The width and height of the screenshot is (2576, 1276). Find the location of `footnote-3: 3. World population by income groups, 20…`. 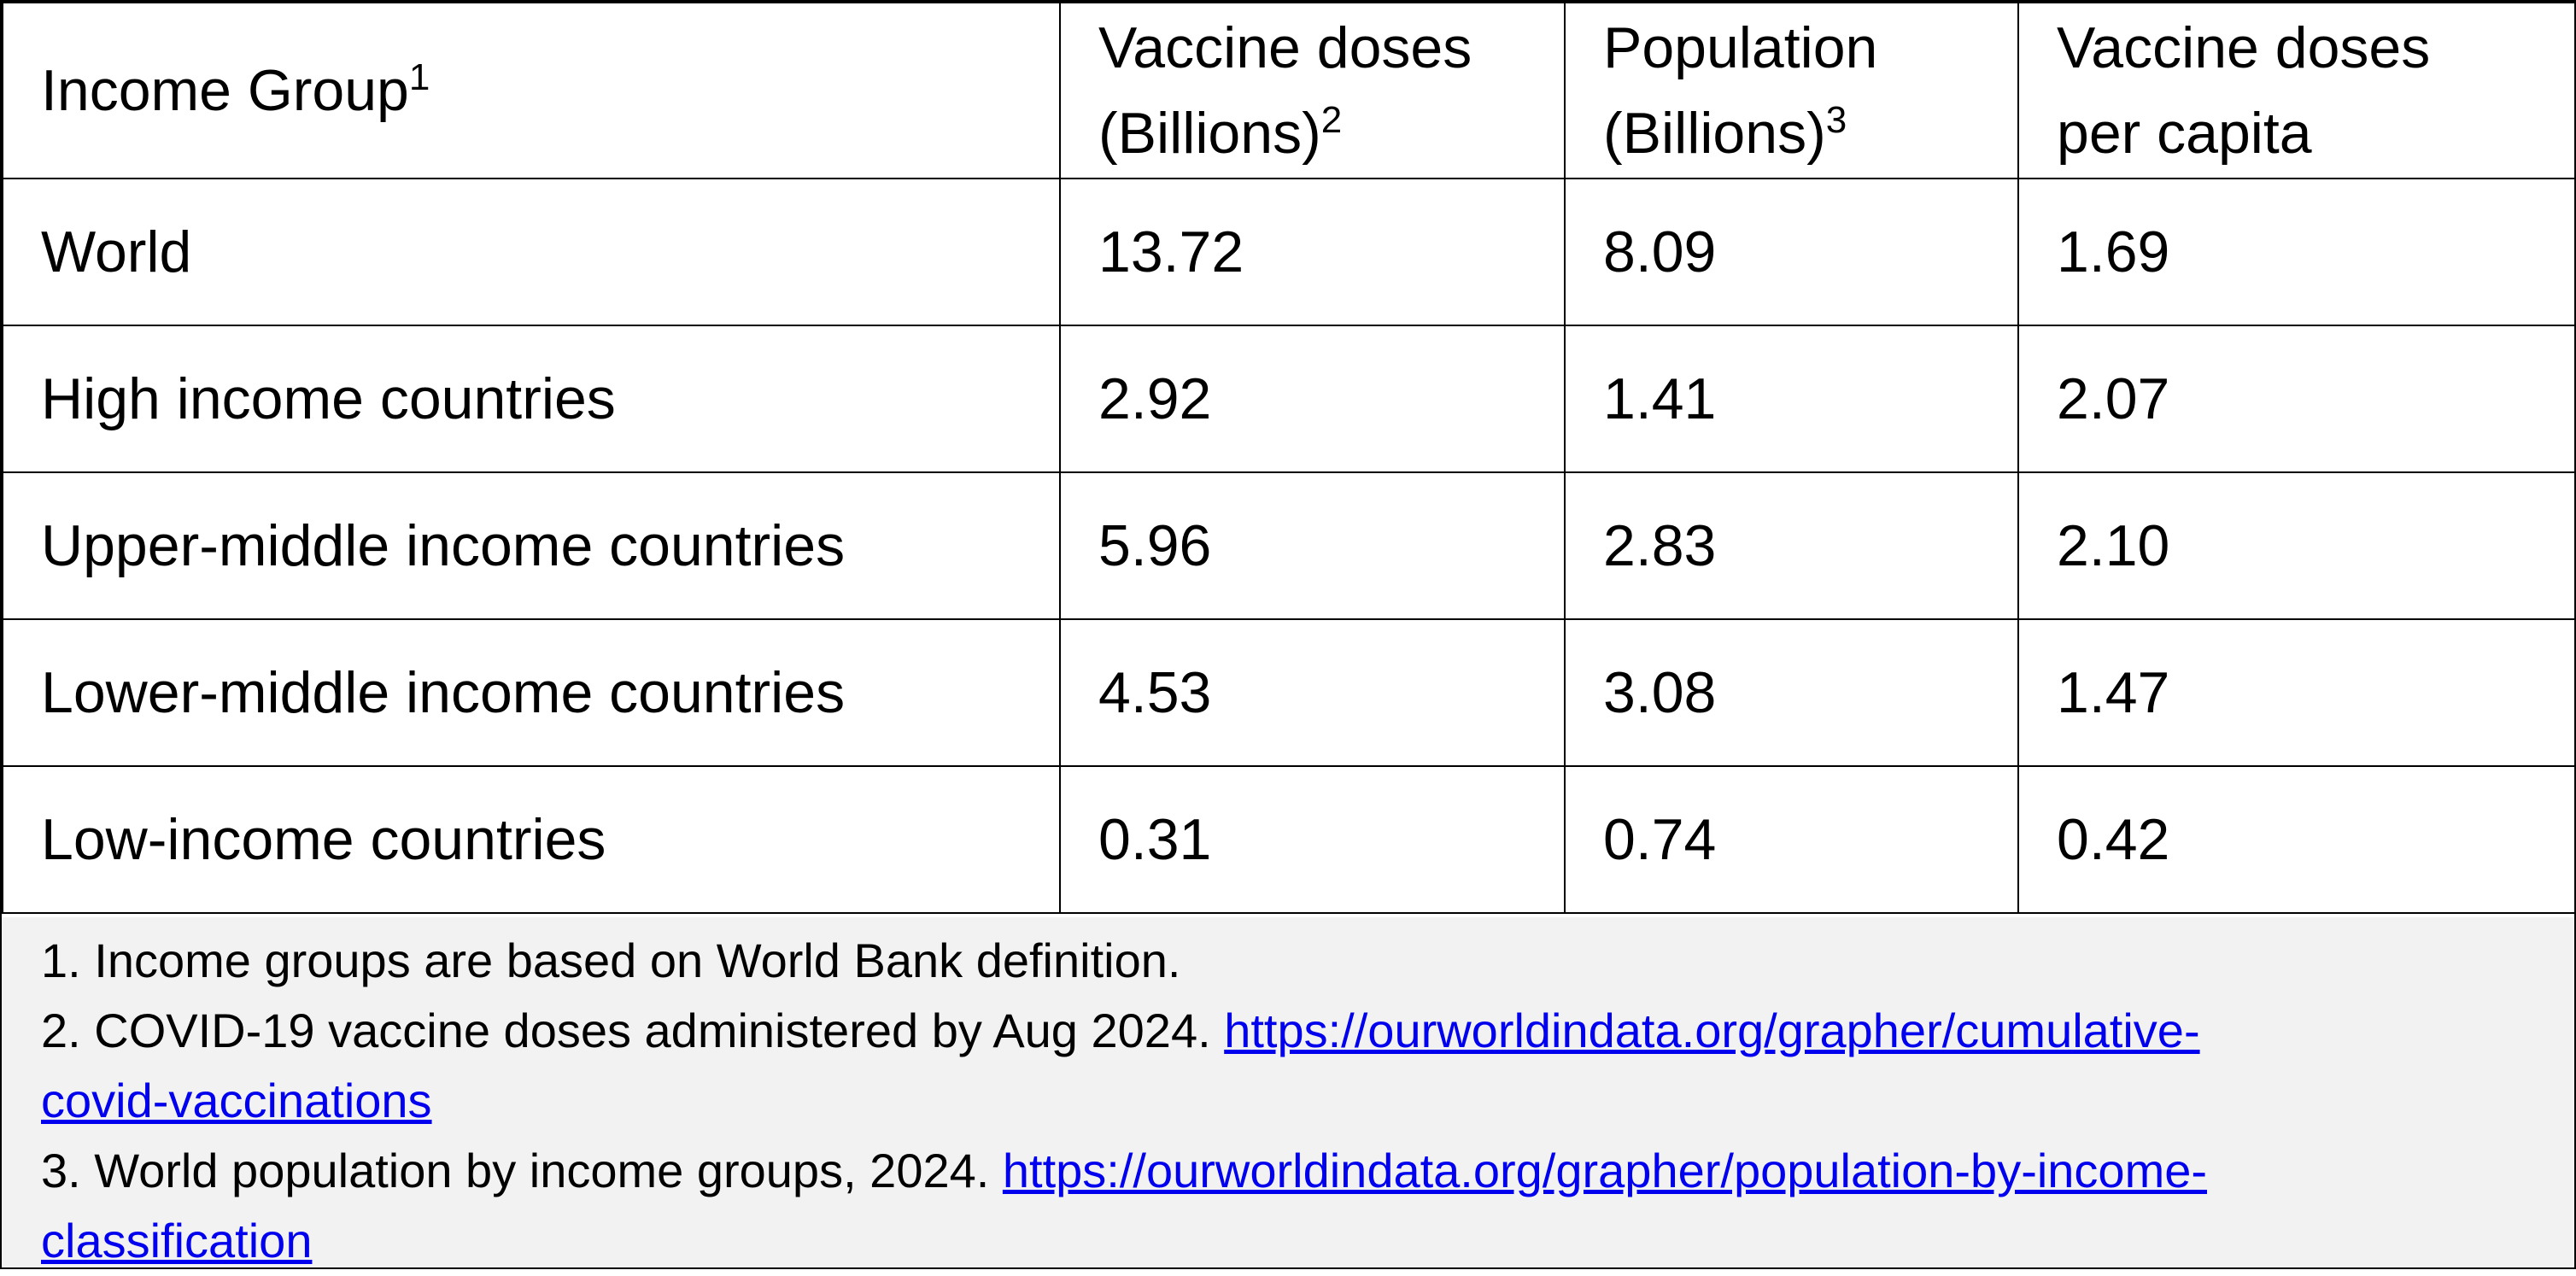

footnote-3: 3. World population by income groups, 20… is located at coordinates (1289, 1206).